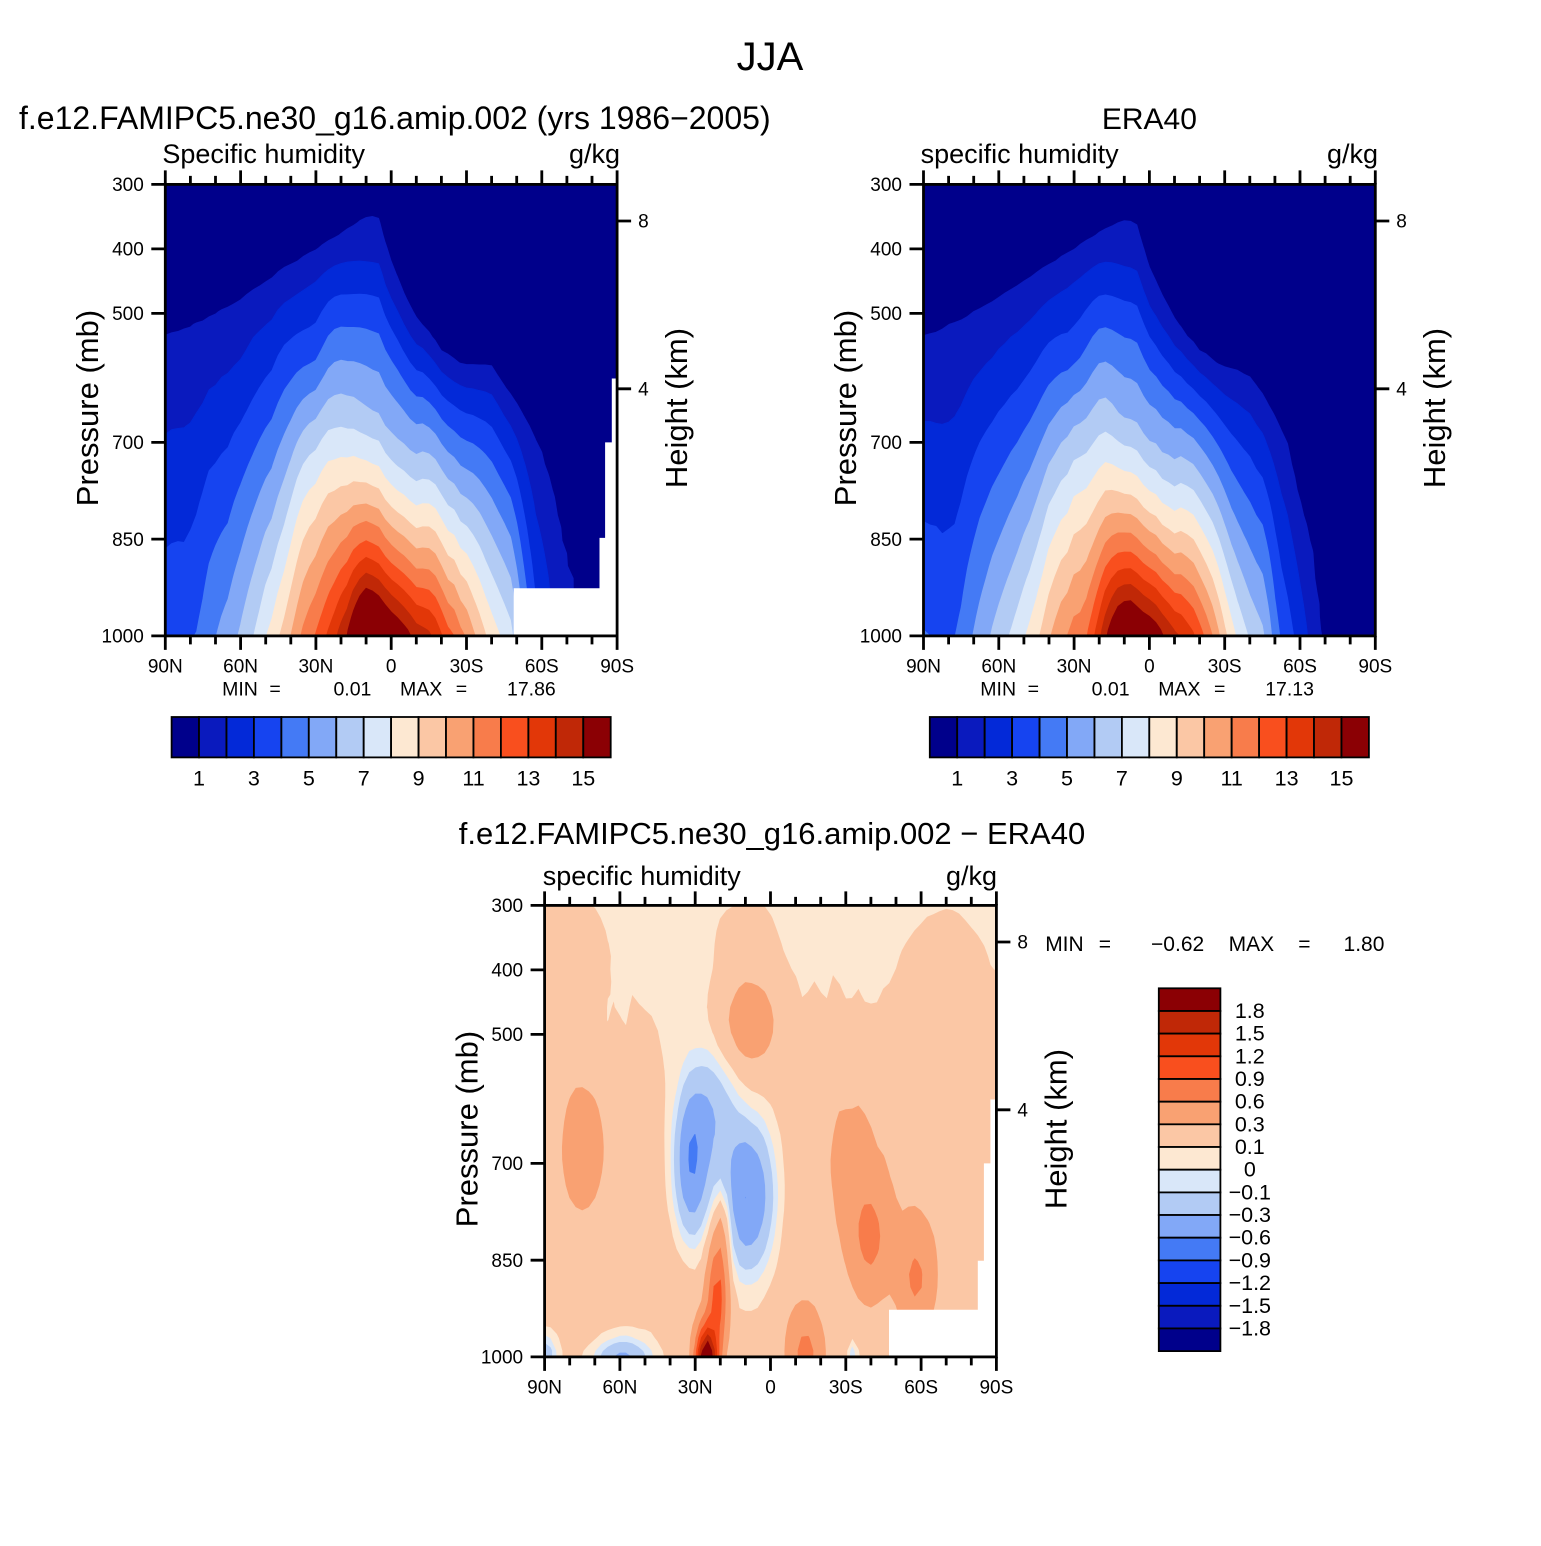 The image size is (1541, 1546). I want to click on svg-text: −1.5, so click(1250, 1306).